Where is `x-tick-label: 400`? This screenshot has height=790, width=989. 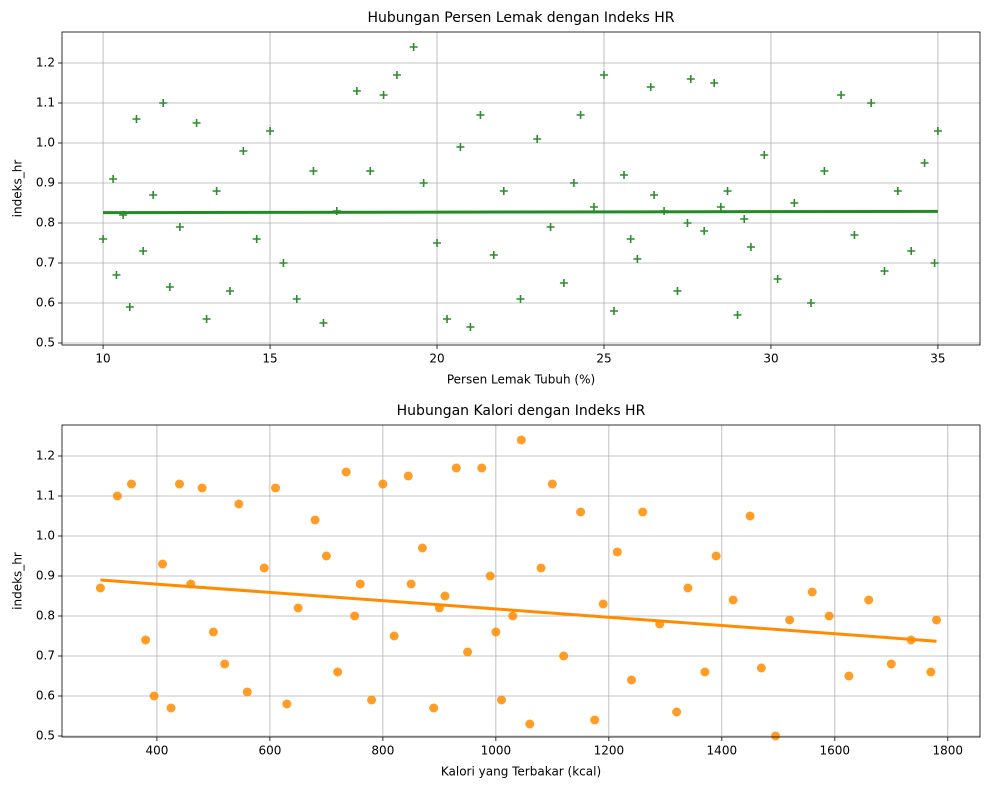 x-tick-label: 400 is located at coordinates (156, 751).